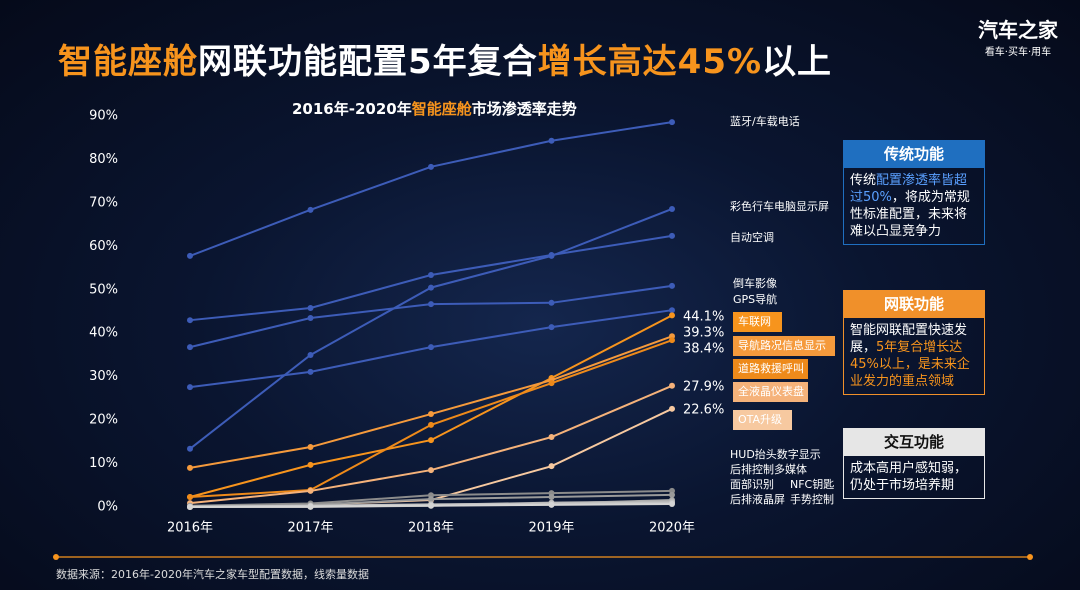 The width and height of the screenshot is (1080, 590). Describe the element at coordinates (703, 333) in the screenshot. I see `value-label: 39.3%` at that location.